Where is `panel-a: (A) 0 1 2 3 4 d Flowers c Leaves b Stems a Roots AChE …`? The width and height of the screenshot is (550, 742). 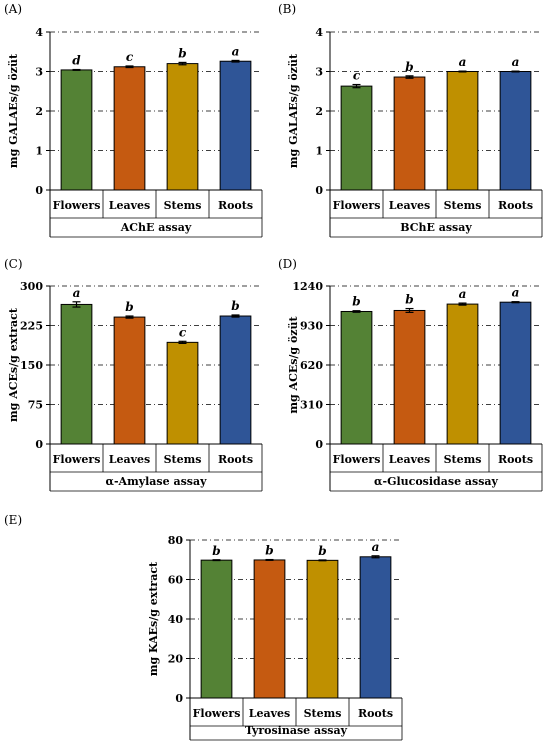 panel-a: (A) 0 1 2 3 4 d Flowers c Leaves b Stems a Roots AChE … is located at coordinates (133, 120).